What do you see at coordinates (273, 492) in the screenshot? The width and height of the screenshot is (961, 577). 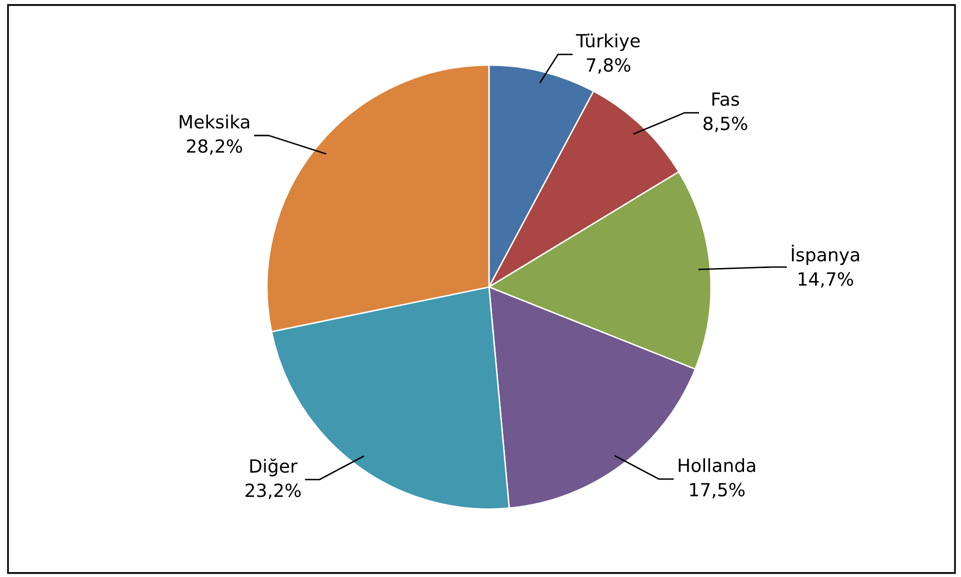 I see `data-label: 23,2%` at bounding box center [273, 492].